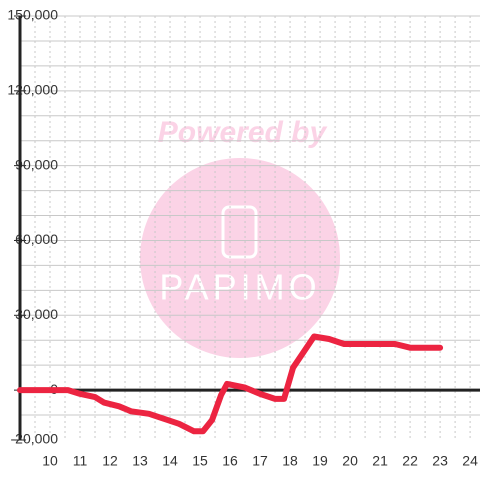  I want to click on x-tick-label: 22, so click(410, 461).